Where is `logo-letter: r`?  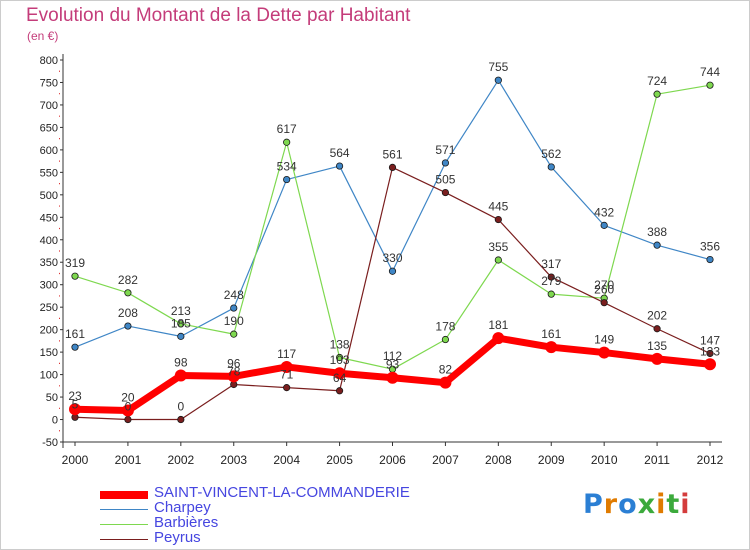 logo-letter: r is located at coordinates (611, 504).